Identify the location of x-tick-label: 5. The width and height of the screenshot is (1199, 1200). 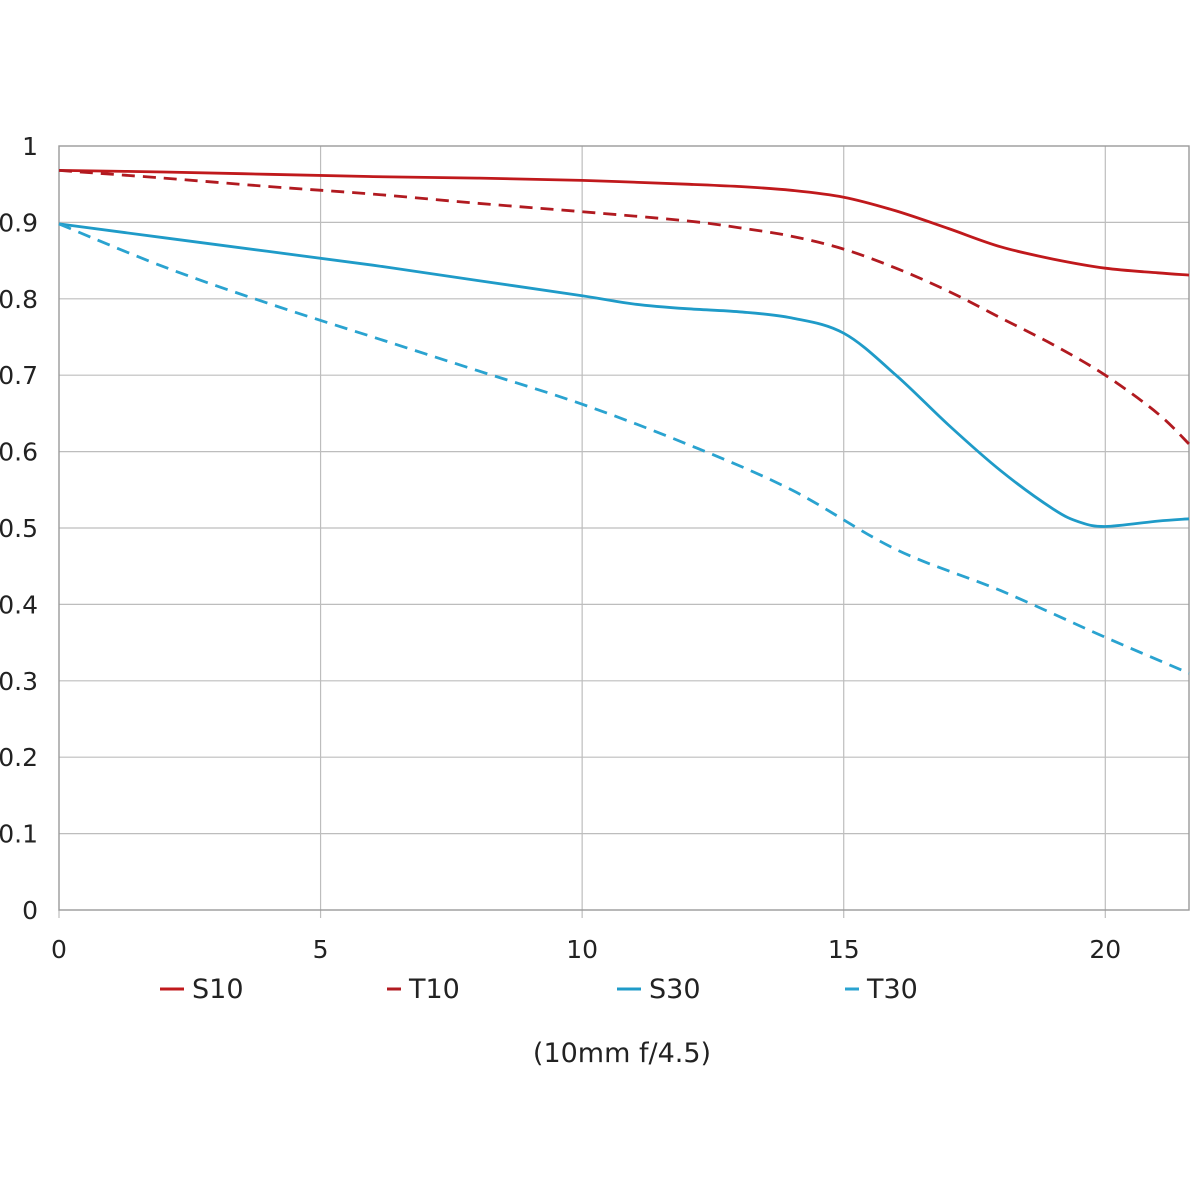
(321, 949).